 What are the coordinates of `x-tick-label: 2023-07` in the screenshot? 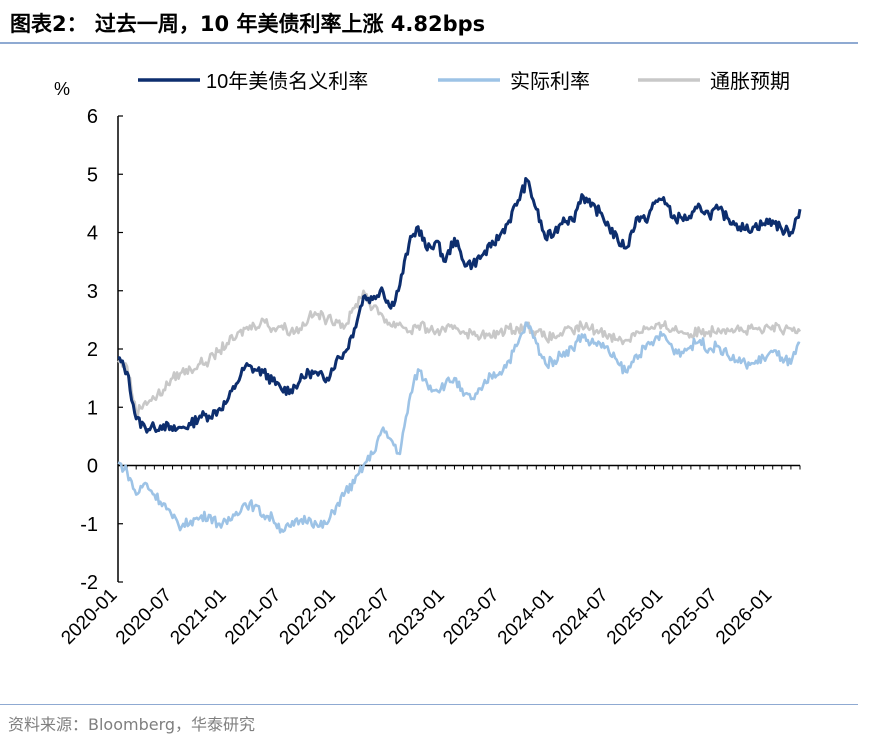 It's located at (471, 617).